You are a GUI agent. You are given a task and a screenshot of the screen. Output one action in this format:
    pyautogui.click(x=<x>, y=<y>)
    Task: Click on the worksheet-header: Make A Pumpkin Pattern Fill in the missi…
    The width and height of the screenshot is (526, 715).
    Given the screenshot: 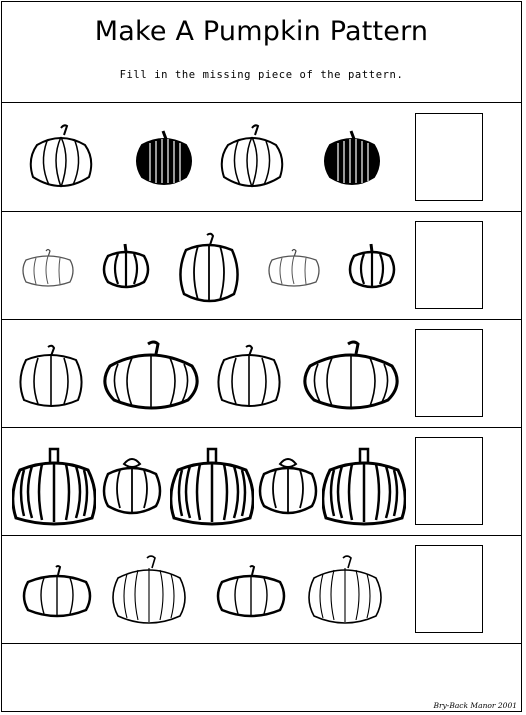 What is the action you would take?
    pyautogui.click(x=261, y=52)
    